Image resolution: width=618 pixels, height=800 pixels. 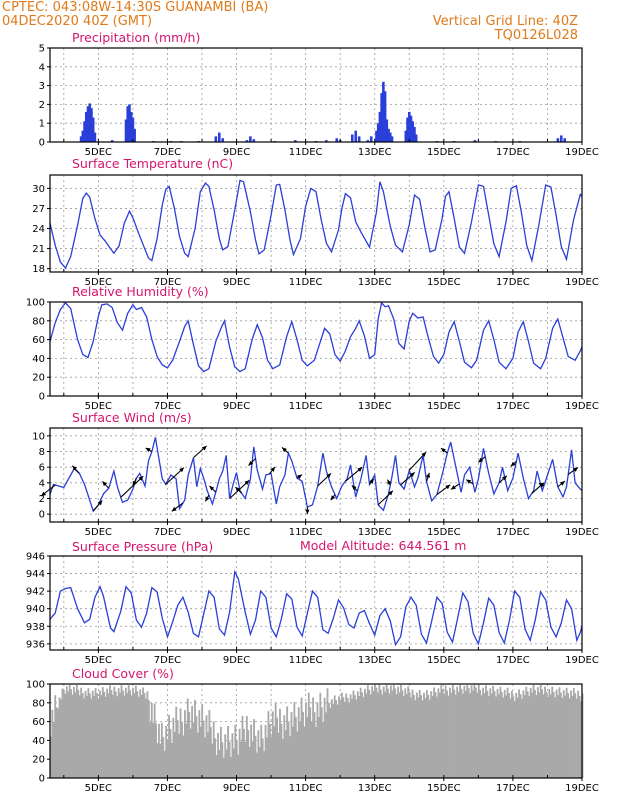 What do you see at coordinates (44, 96) in the screenshot?
I see `precipitation-y-axis: 0 1 2 3 4 5` at bounding box center [44, 96].